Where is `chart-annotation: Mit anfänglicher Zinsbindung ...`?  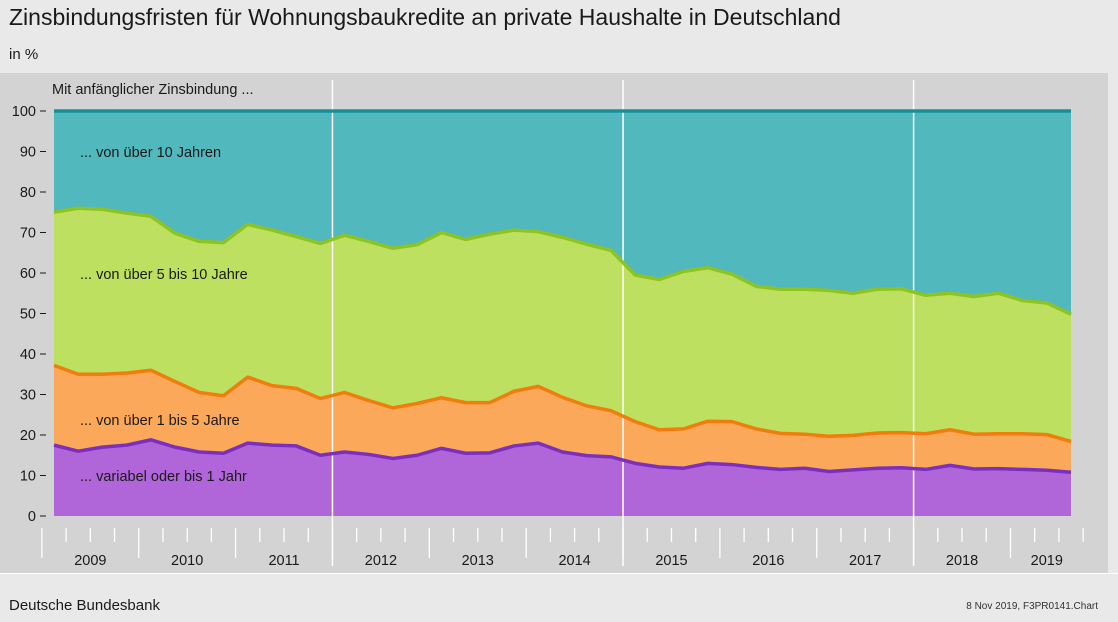 chart-annotation: Mit anfänglicher Zinsbindung ... is located at coordinates (153, 90).